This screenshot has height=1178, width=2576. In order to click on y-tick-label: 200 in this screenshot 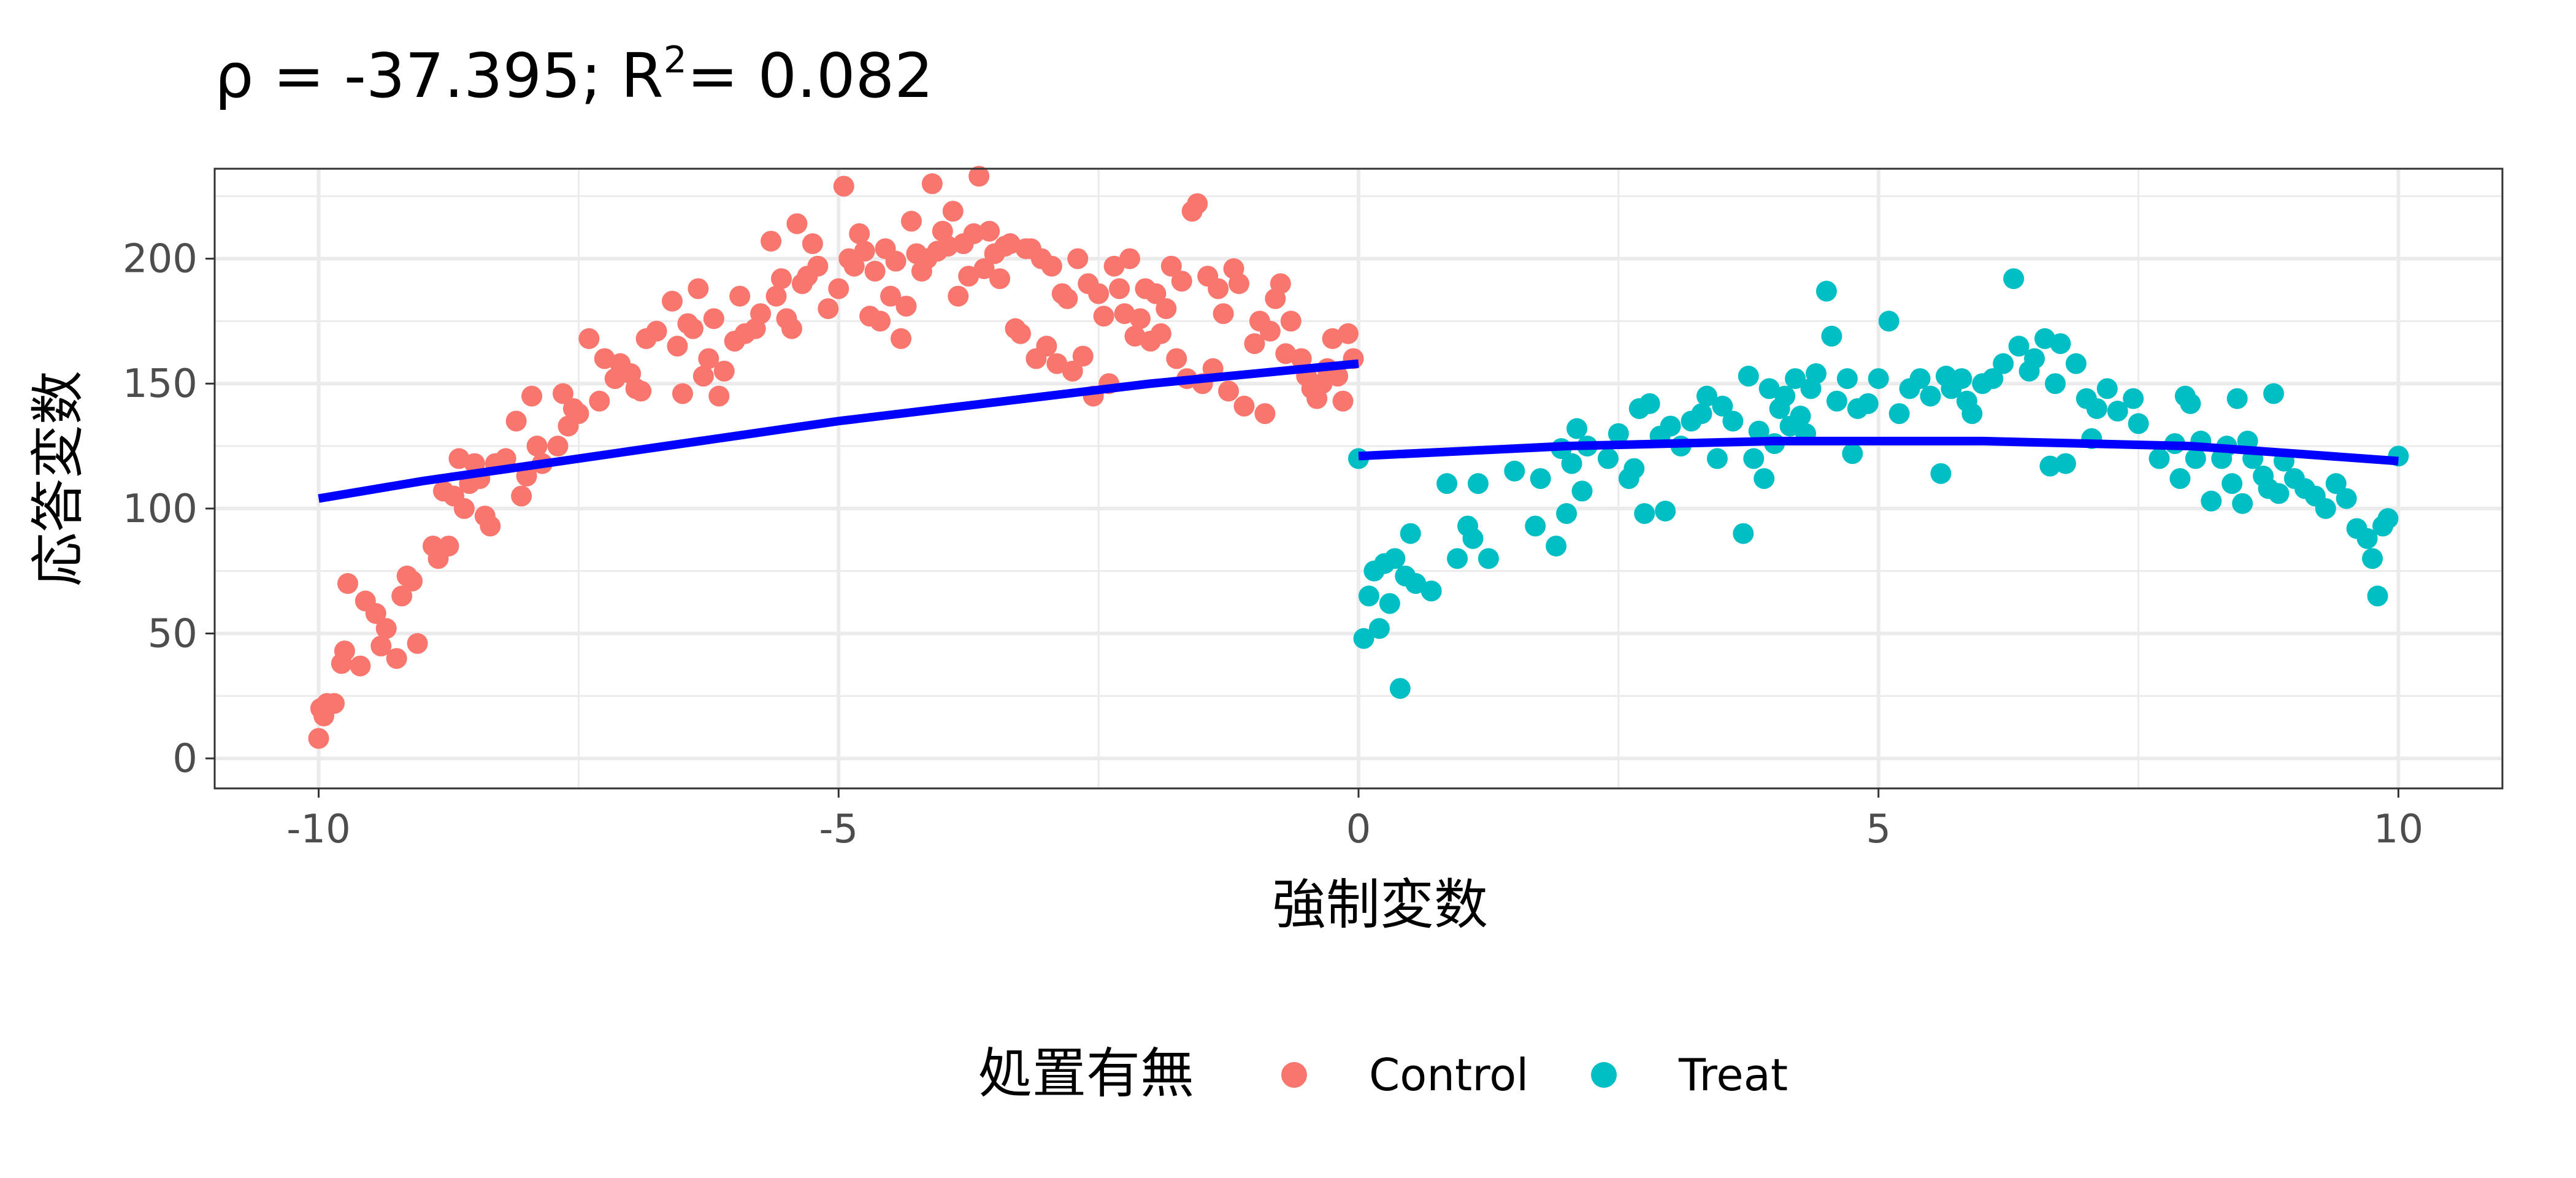, I will do `click(160, 259)`.